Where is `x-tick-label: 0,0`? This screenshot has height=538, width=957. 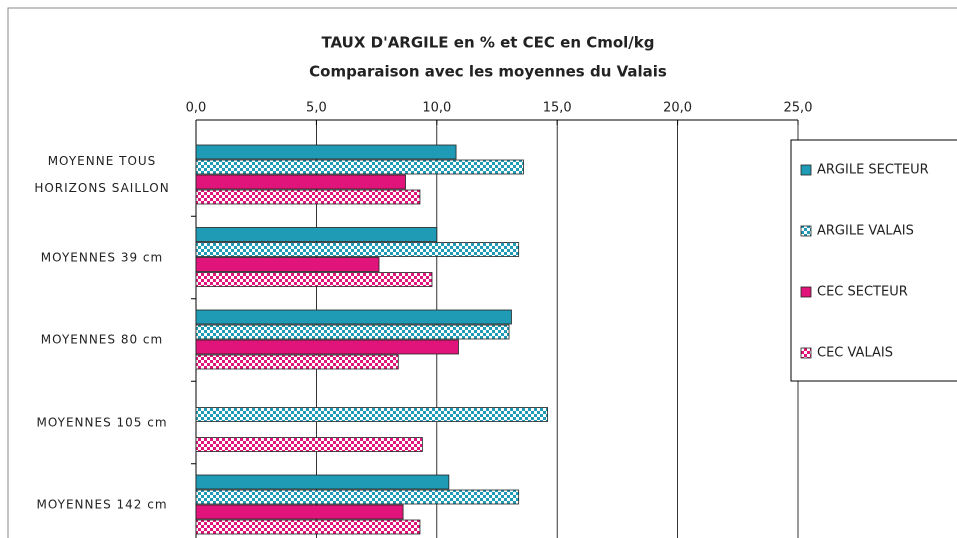 x-tick-label: 0,0 is located at coordinates (196, 108).